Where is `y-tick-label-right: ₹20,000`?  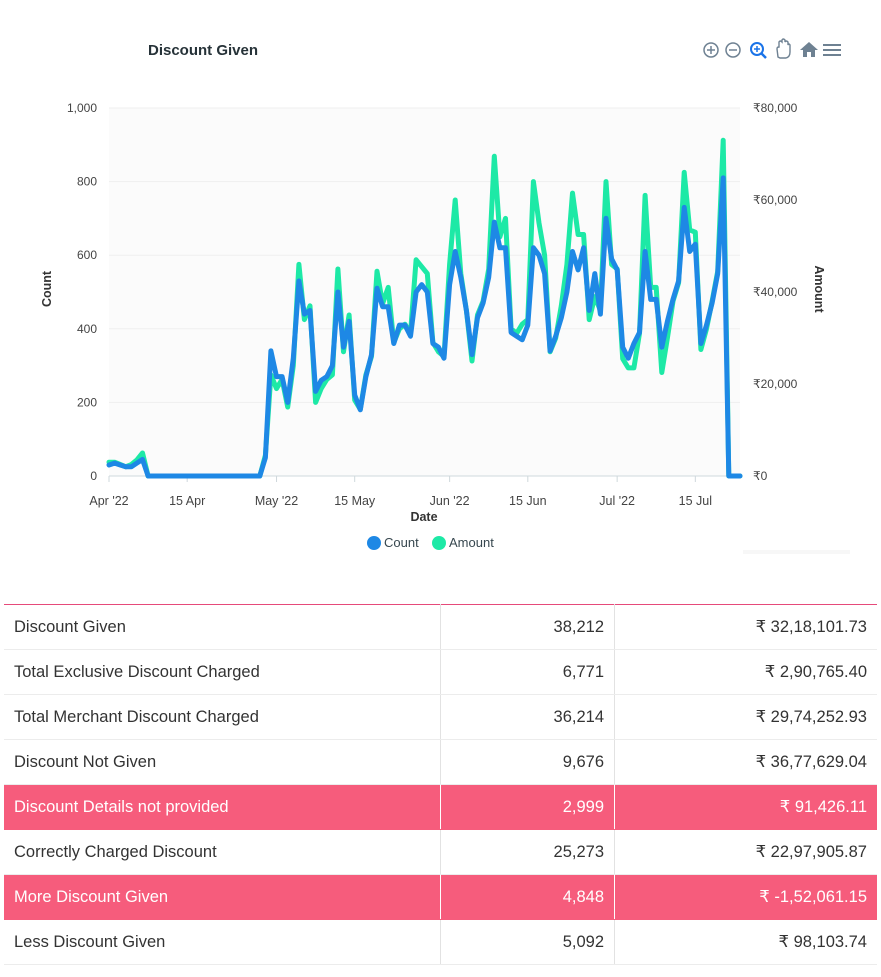
y-tick-label-right: ₹20,000 is located at coordinates (775, 384).